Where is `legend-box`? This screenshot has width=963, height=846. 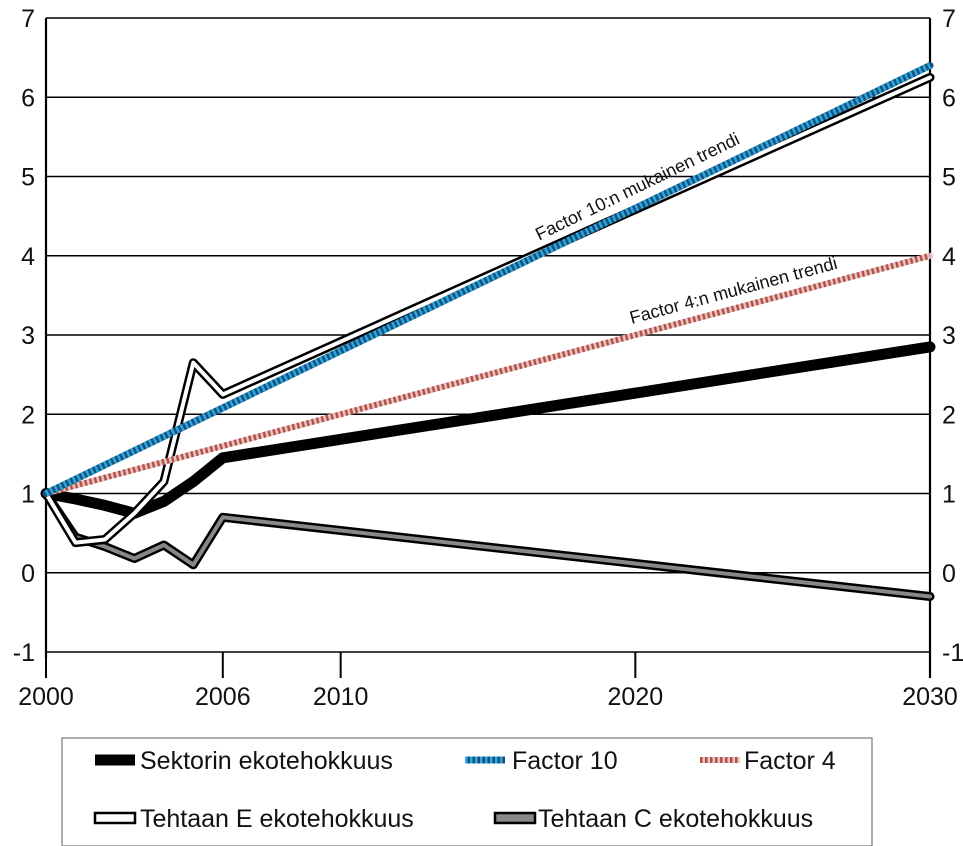
legend-box is located at coordinates (467, 791).